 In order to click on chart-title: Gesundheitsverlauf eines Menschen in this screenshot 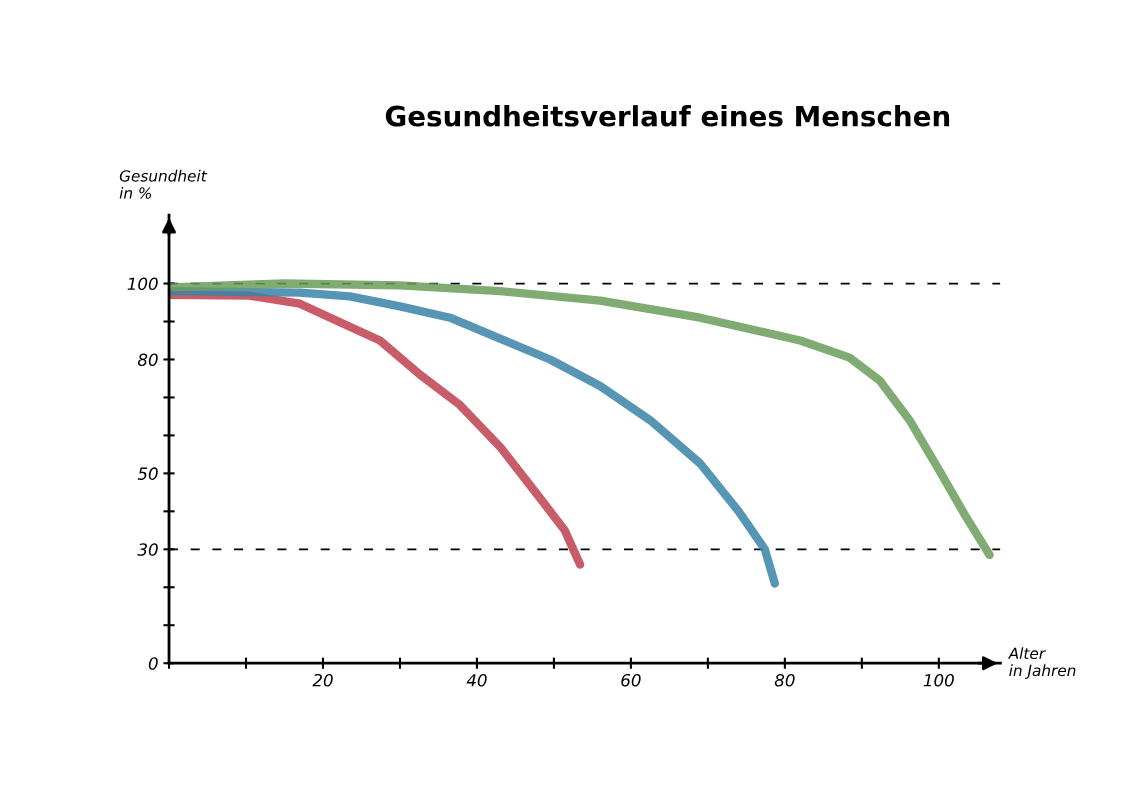, I will do `click(667, 116)`.